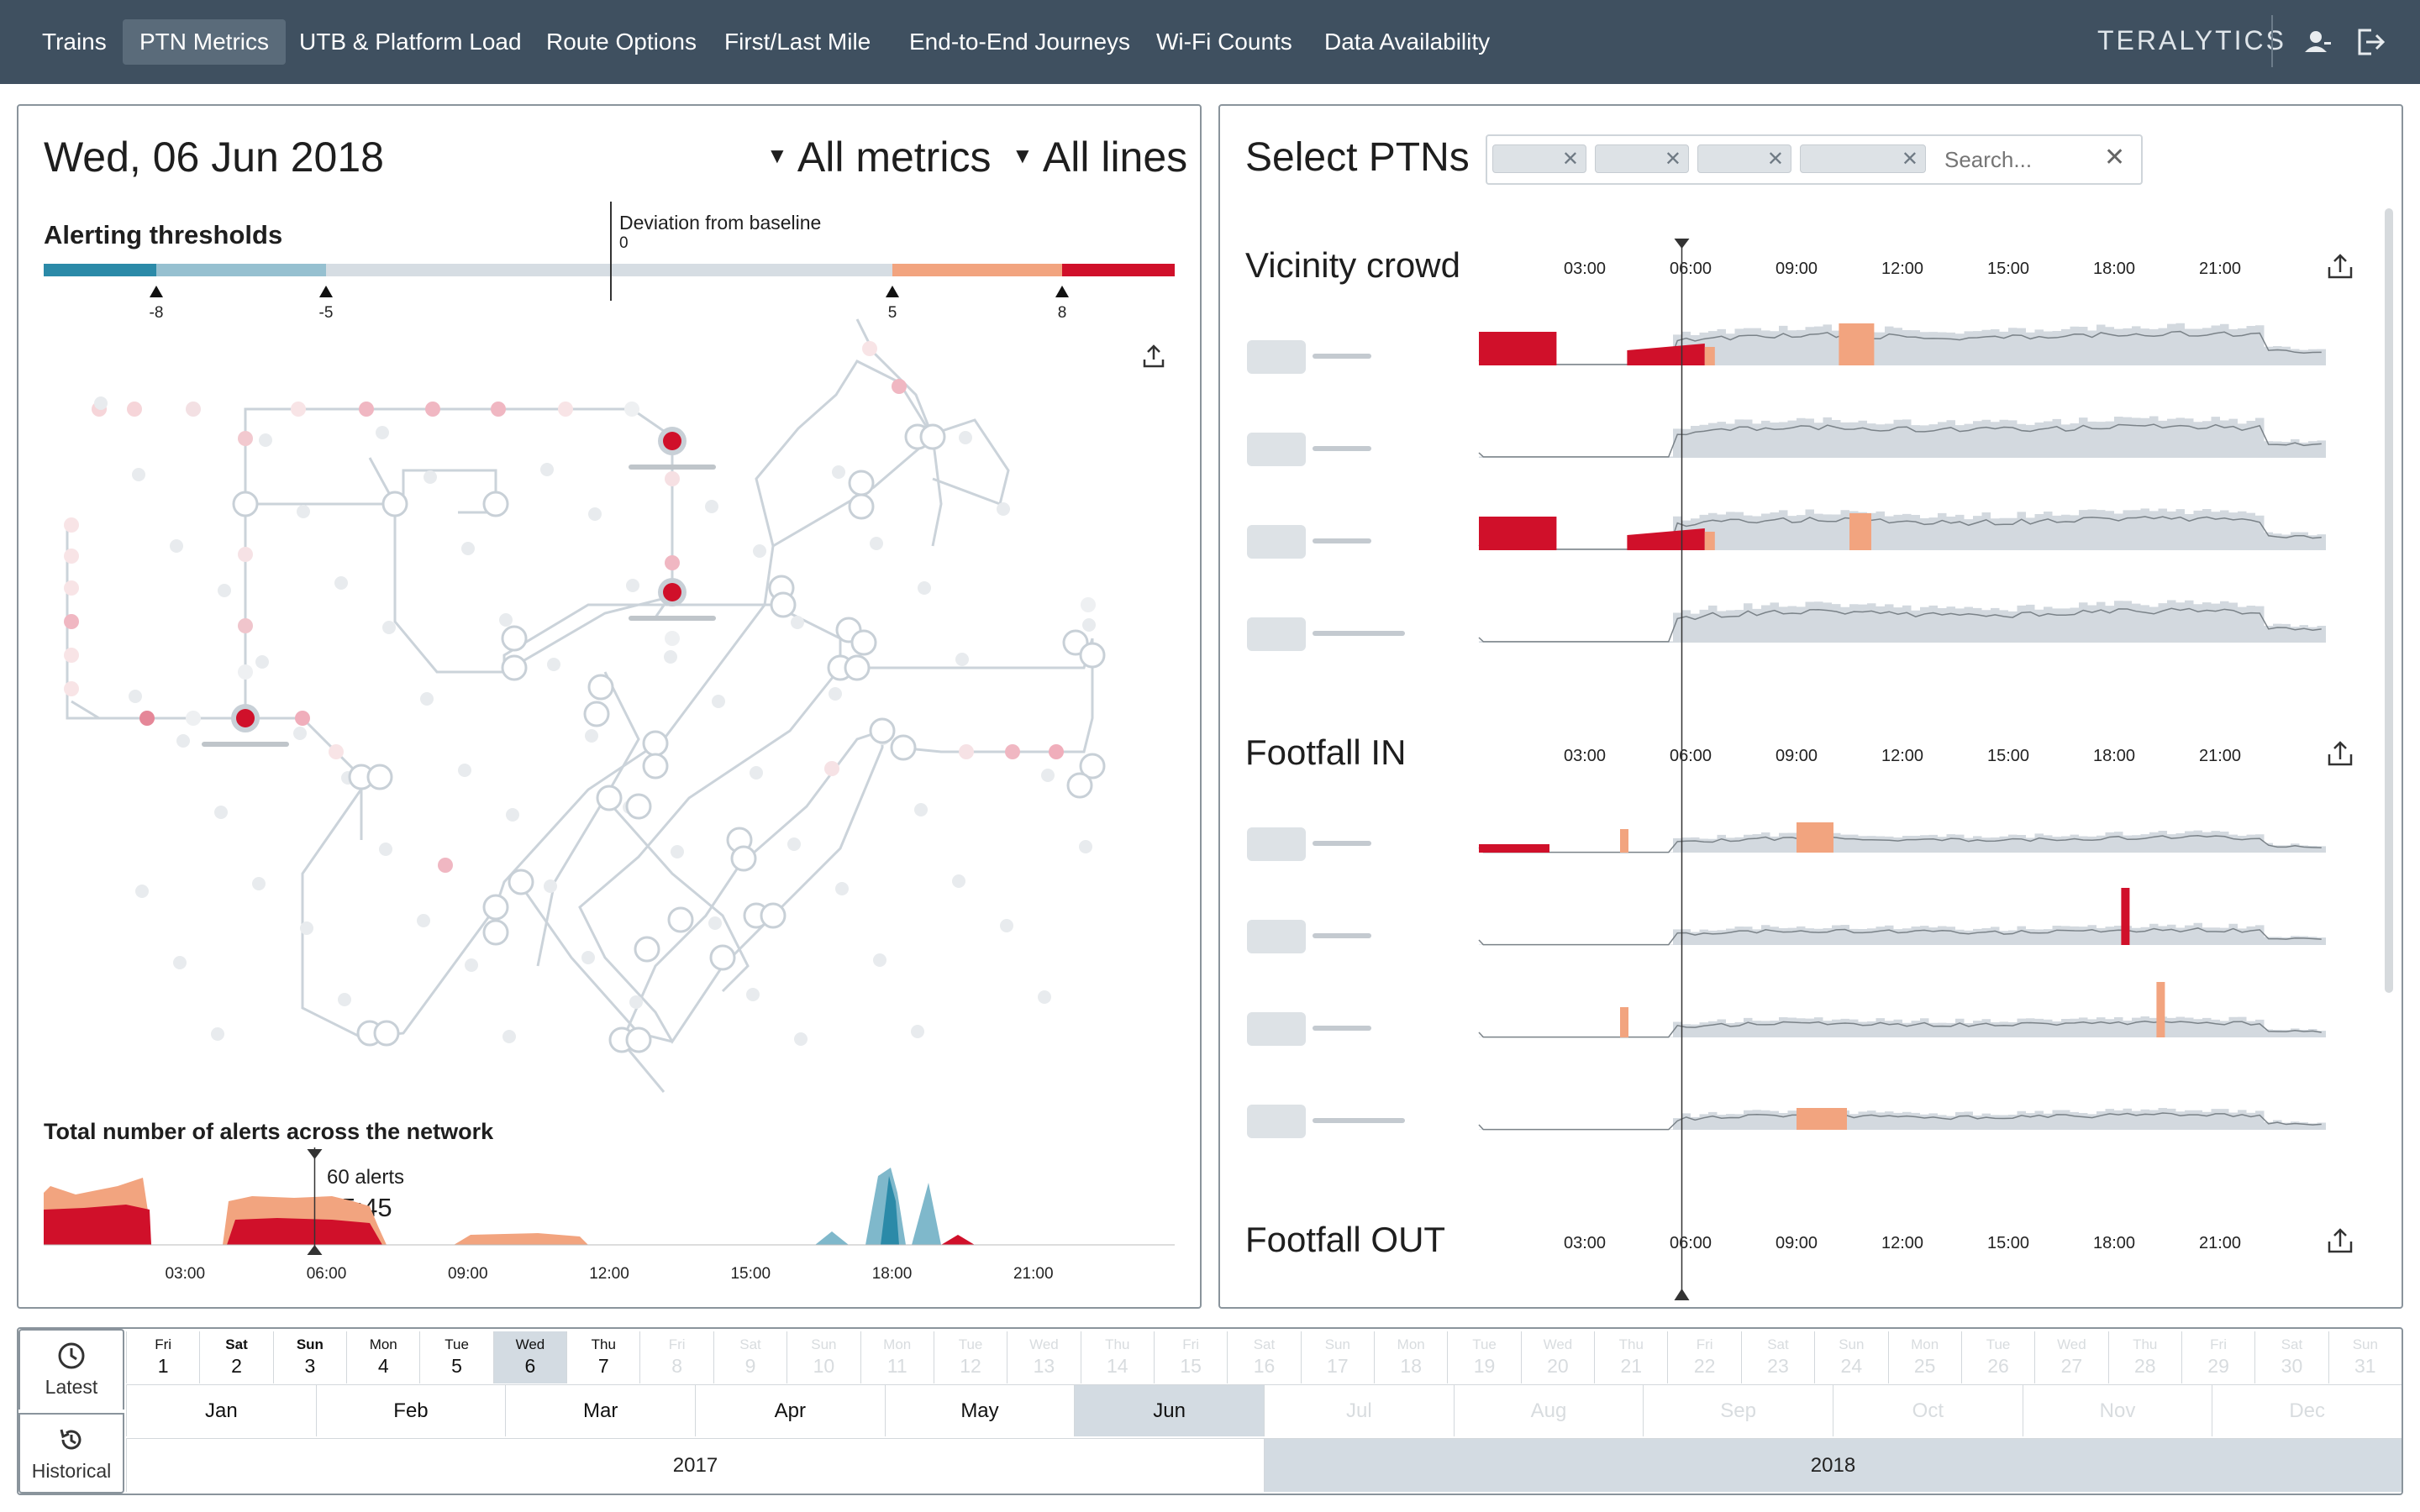  Describe the element at coordinates (1224, 42) in the screenshot. I see `nav-tab: Wi-Fi Counts` at that location.